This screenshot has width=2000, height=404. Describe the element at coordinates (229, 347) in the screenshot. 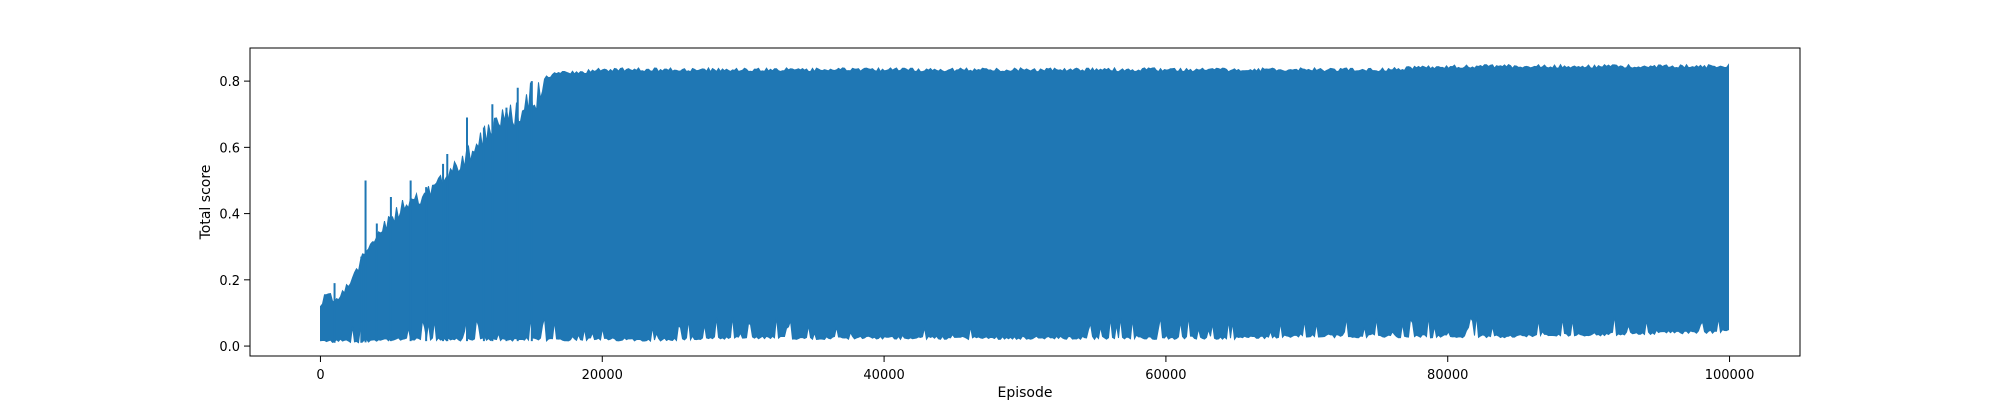

I see `y-tick-label: 0.0` at that location.